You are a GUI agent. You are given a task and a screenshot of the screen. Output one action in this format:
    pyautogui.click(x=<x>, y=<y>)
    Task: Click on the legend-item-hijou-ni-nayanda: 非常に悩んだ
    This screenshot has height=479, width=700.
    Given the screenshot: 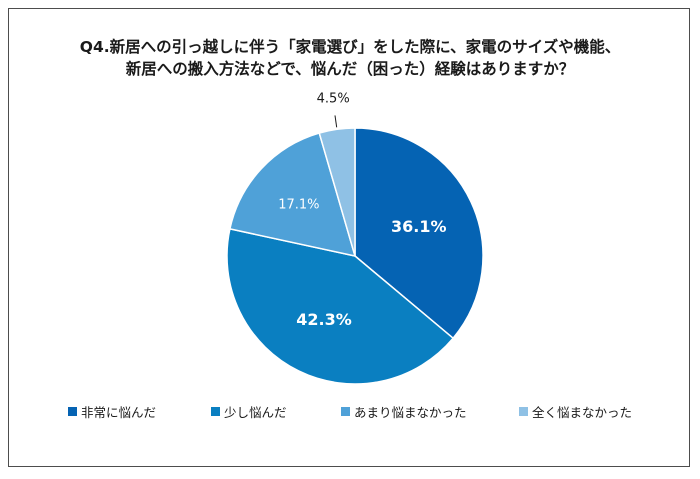 What is the action you would take?
    pyautogui.click(x=112, y=411)
    